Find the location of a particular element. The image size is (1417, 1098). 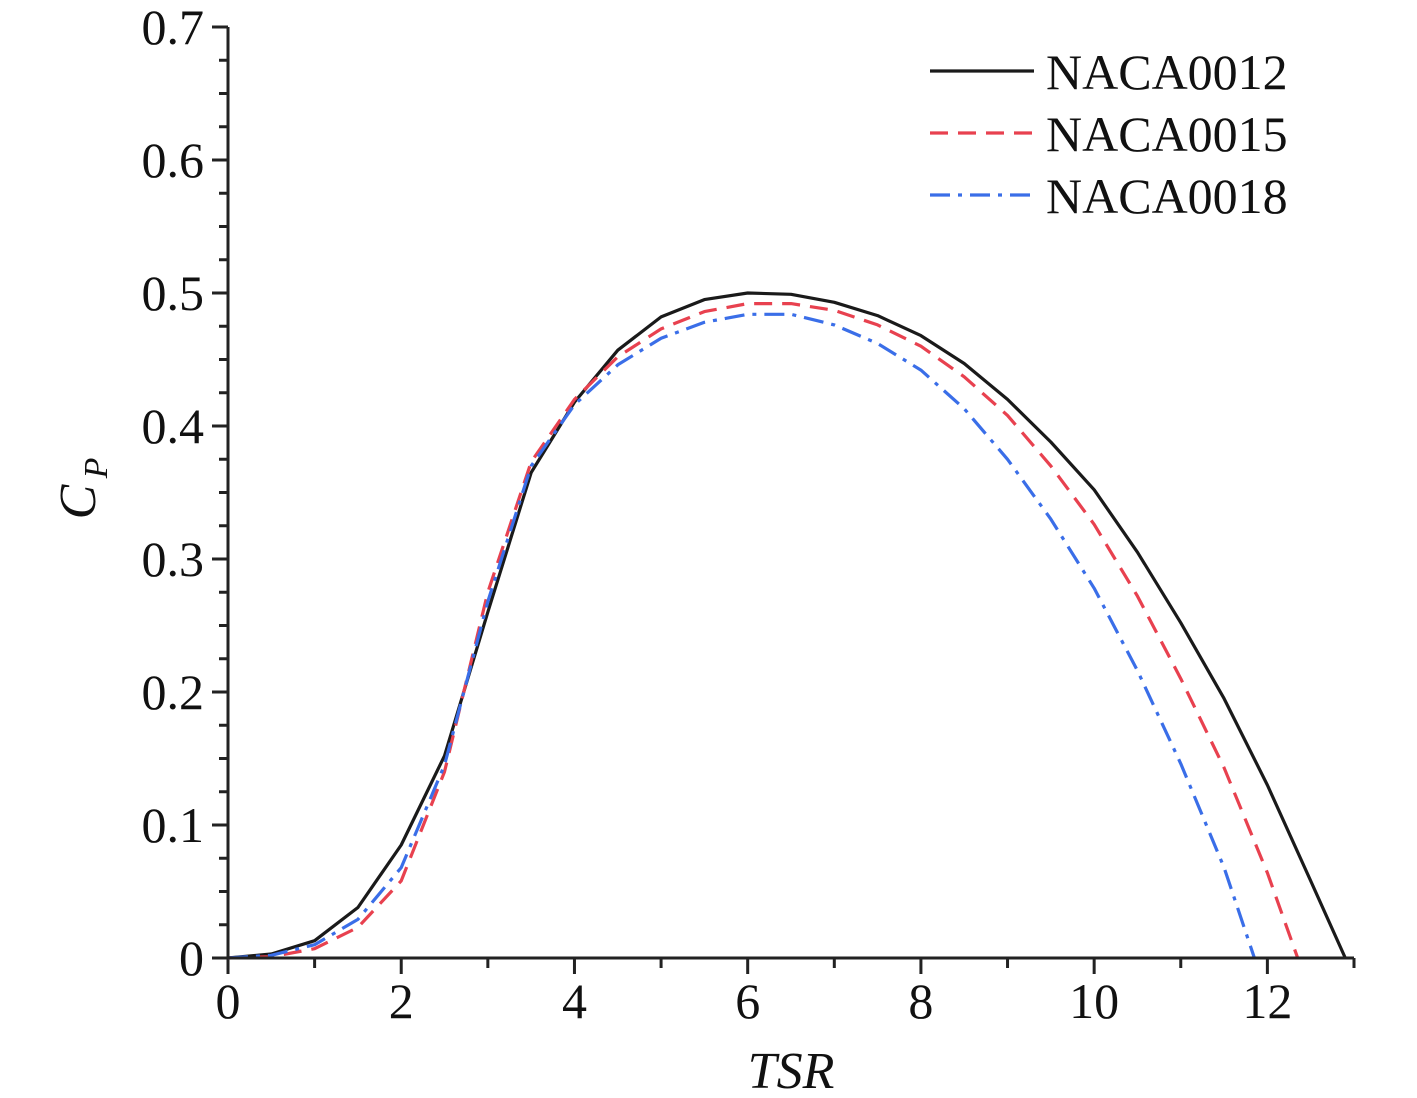

legend-label-naca0018: NACA0018 is located at coordinates (1167, 196).